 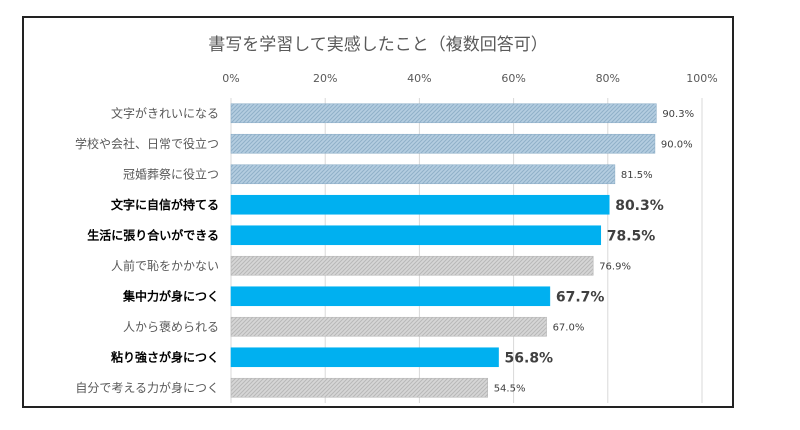 I want to click on value-label: 67.7%, so click(x=580, y=297).